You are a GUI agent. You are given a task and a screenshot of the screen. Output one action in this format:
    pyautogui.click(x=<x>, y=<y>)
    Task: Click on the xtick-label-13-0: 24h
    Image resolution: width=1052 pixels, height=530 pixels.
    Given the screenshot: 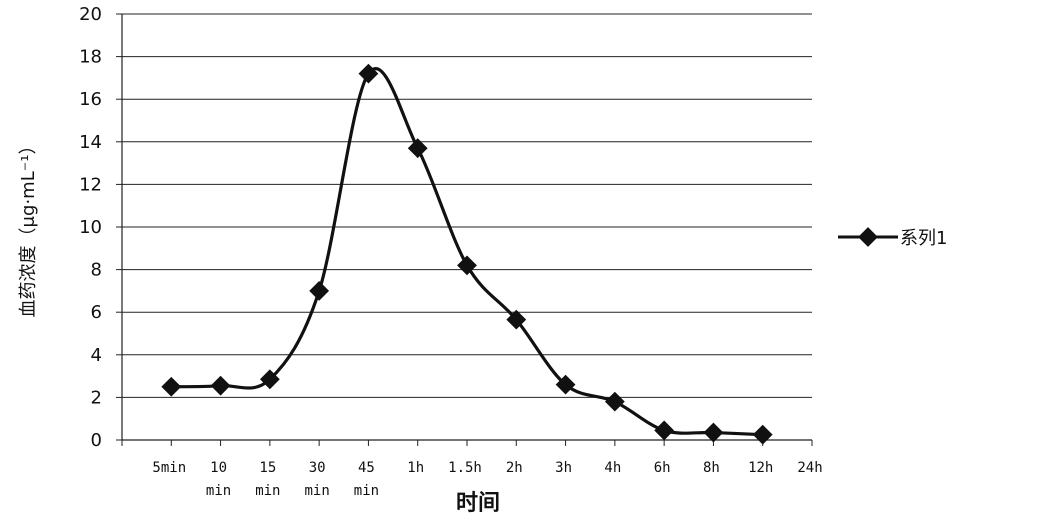 What is the action you would take?
    pyautogui.click(x=809, y=468)
    